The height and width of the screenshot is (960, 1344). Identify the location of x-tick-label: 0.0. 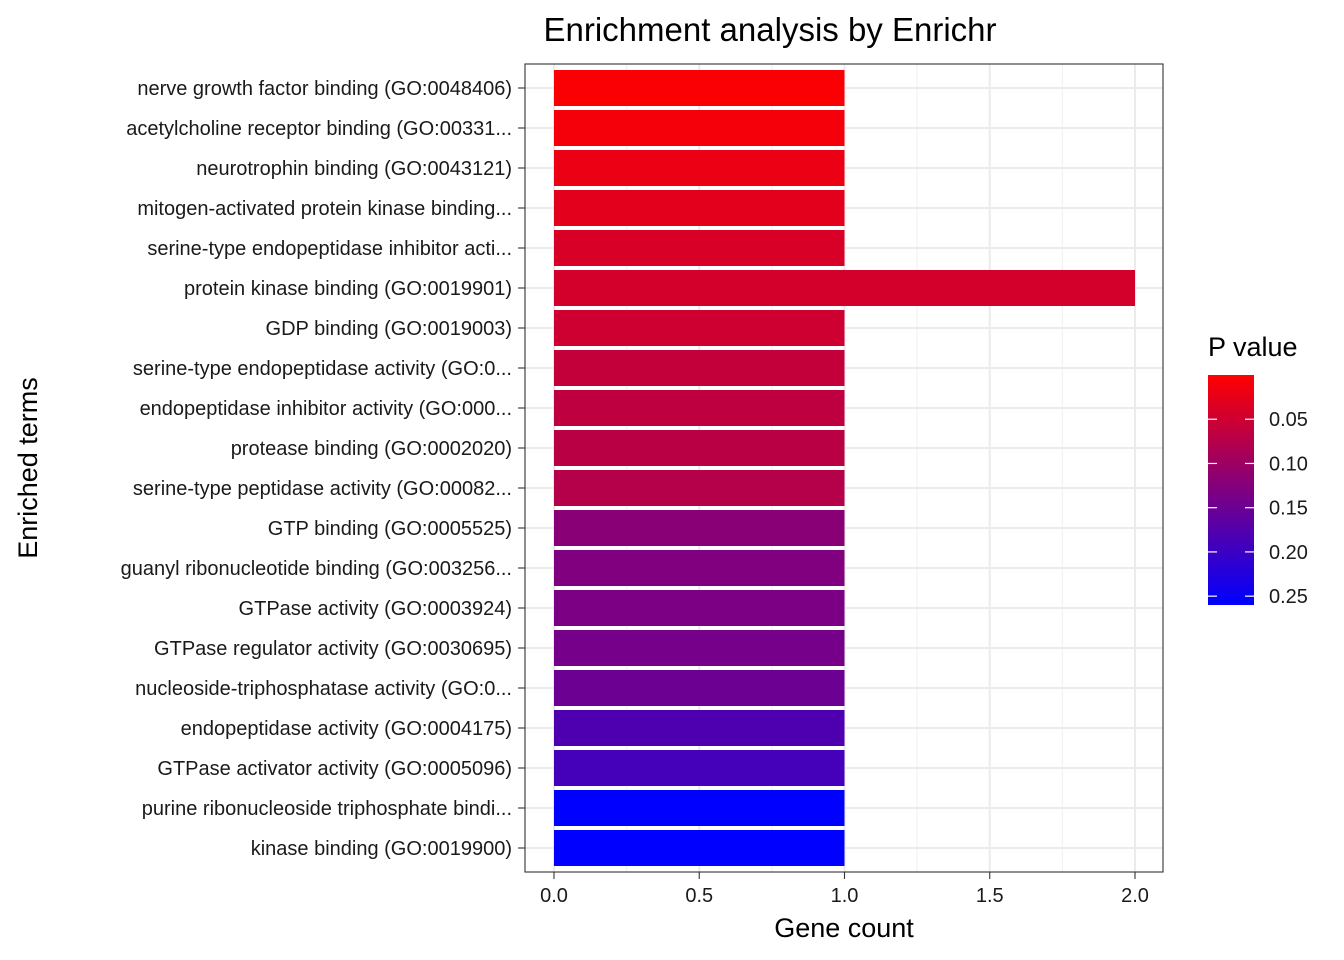
(554, 896).